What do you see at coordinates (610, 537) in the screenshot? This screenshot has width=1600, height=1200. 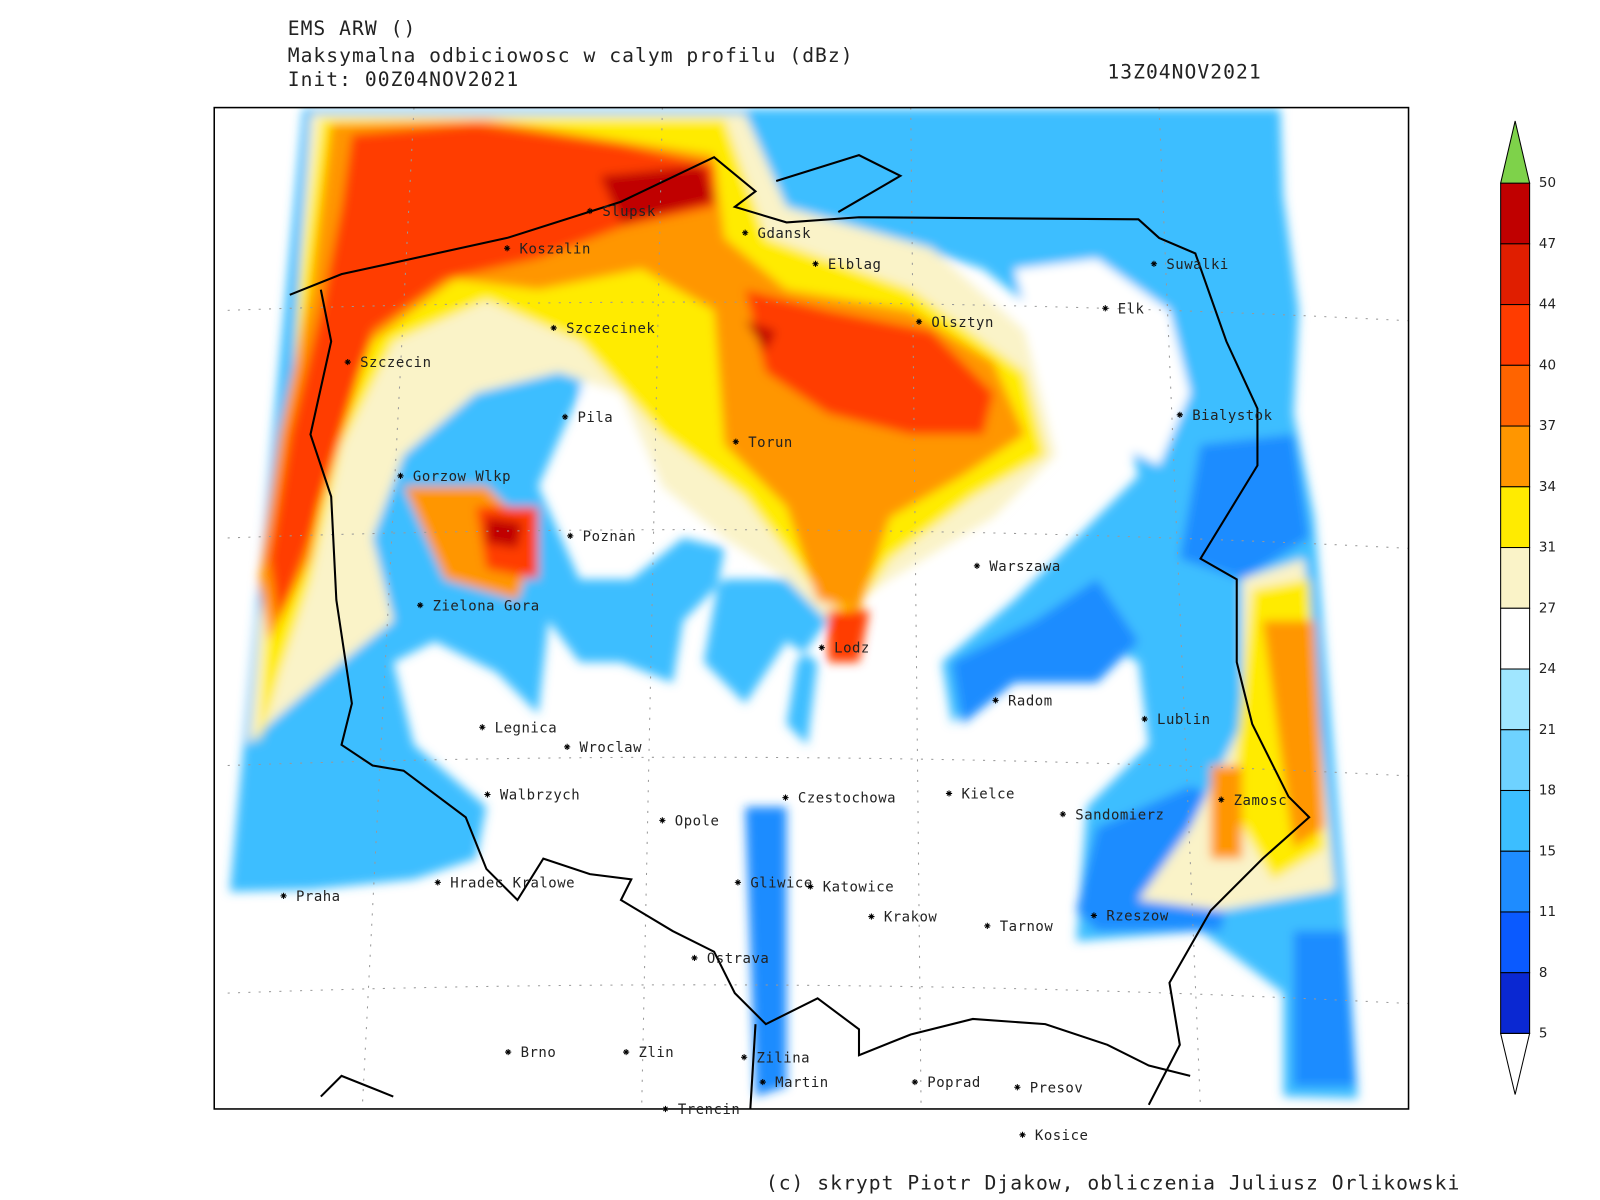 I see `city-name: Poznan` at bounding box center [610, 537].